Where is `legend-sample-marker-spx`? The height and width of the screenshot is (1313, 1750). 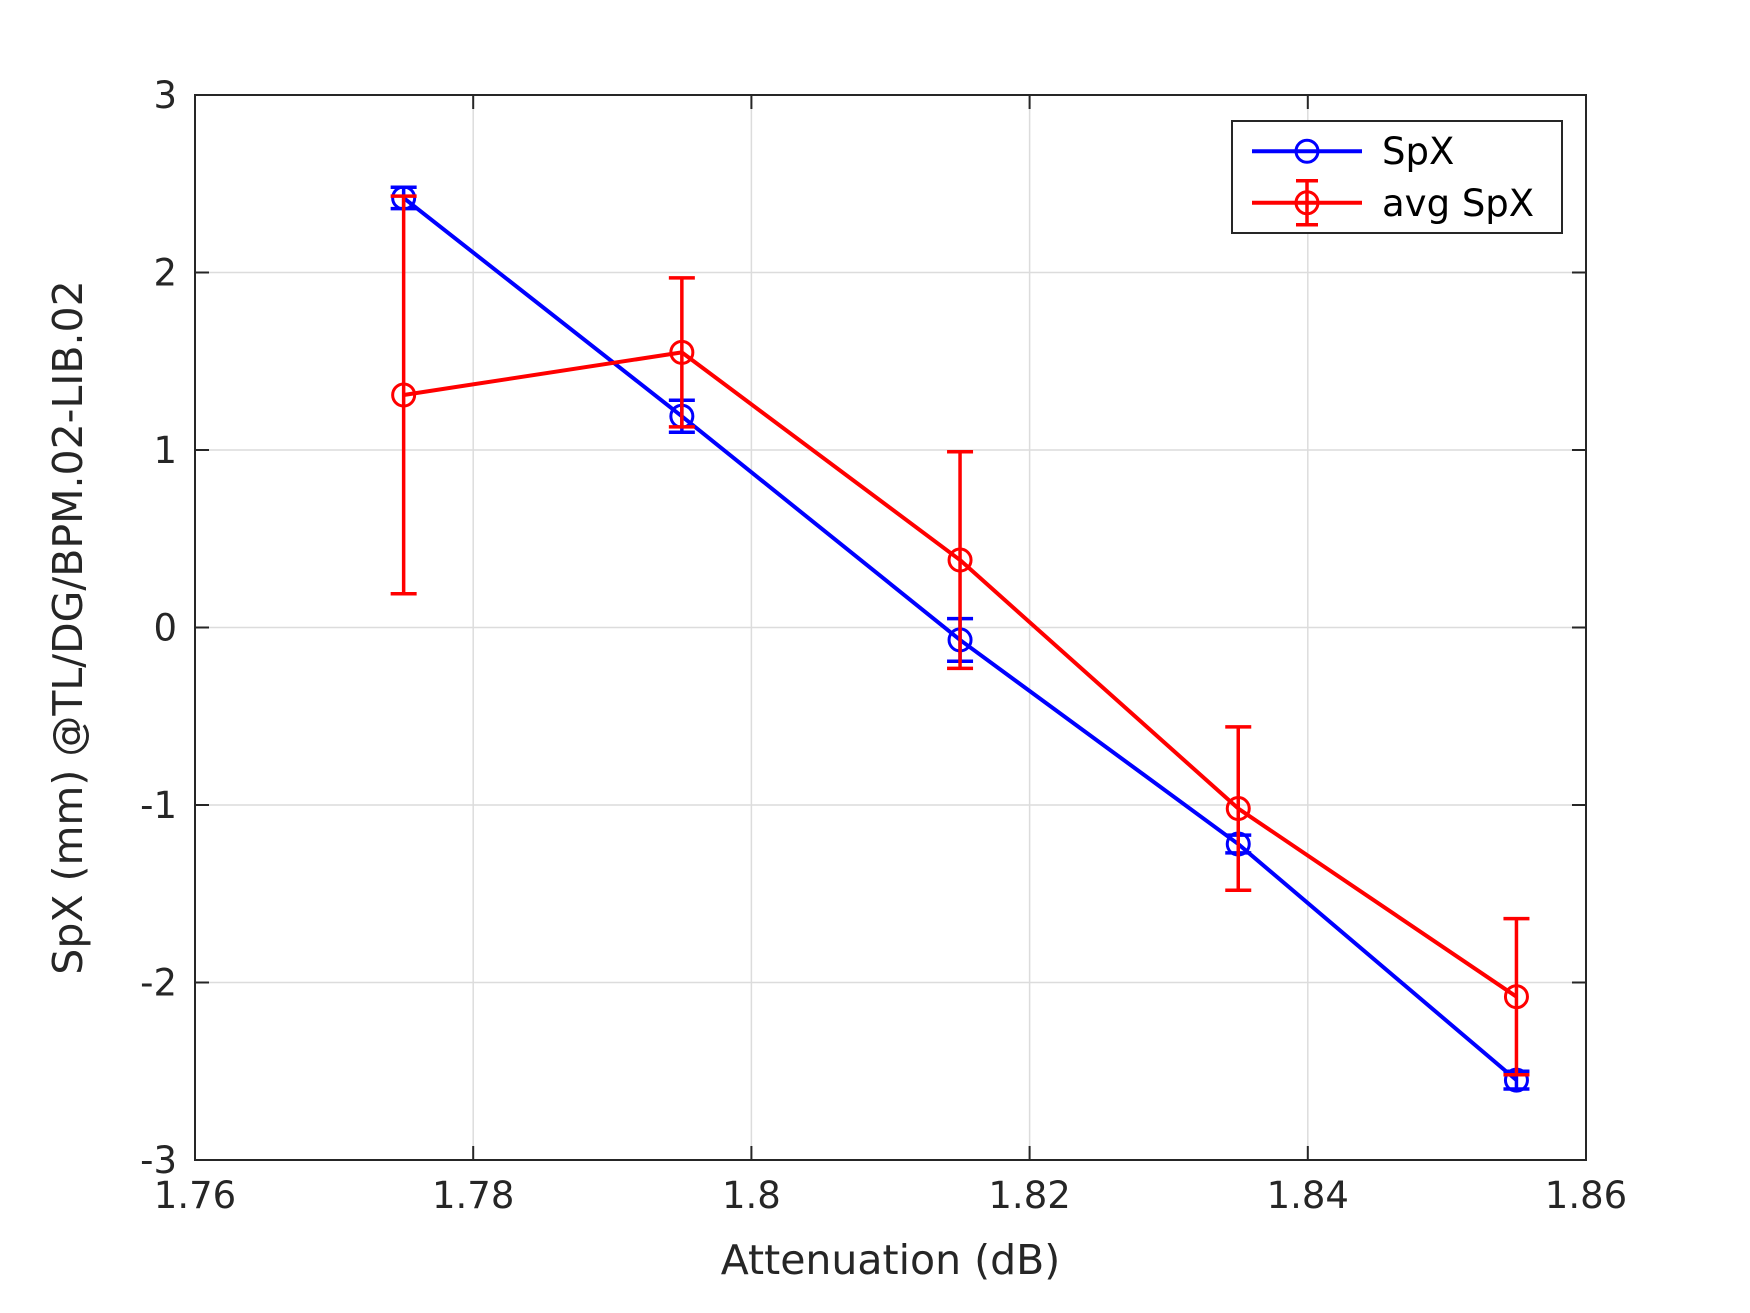 legend-sample-marker-spx is located at coordinates (1307, 151).